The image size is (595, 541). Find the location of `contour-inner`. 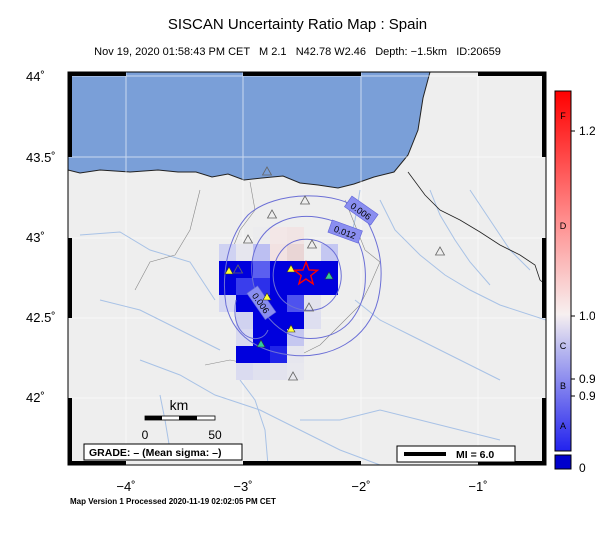

contour-inner is located at coordinates (307, 274).